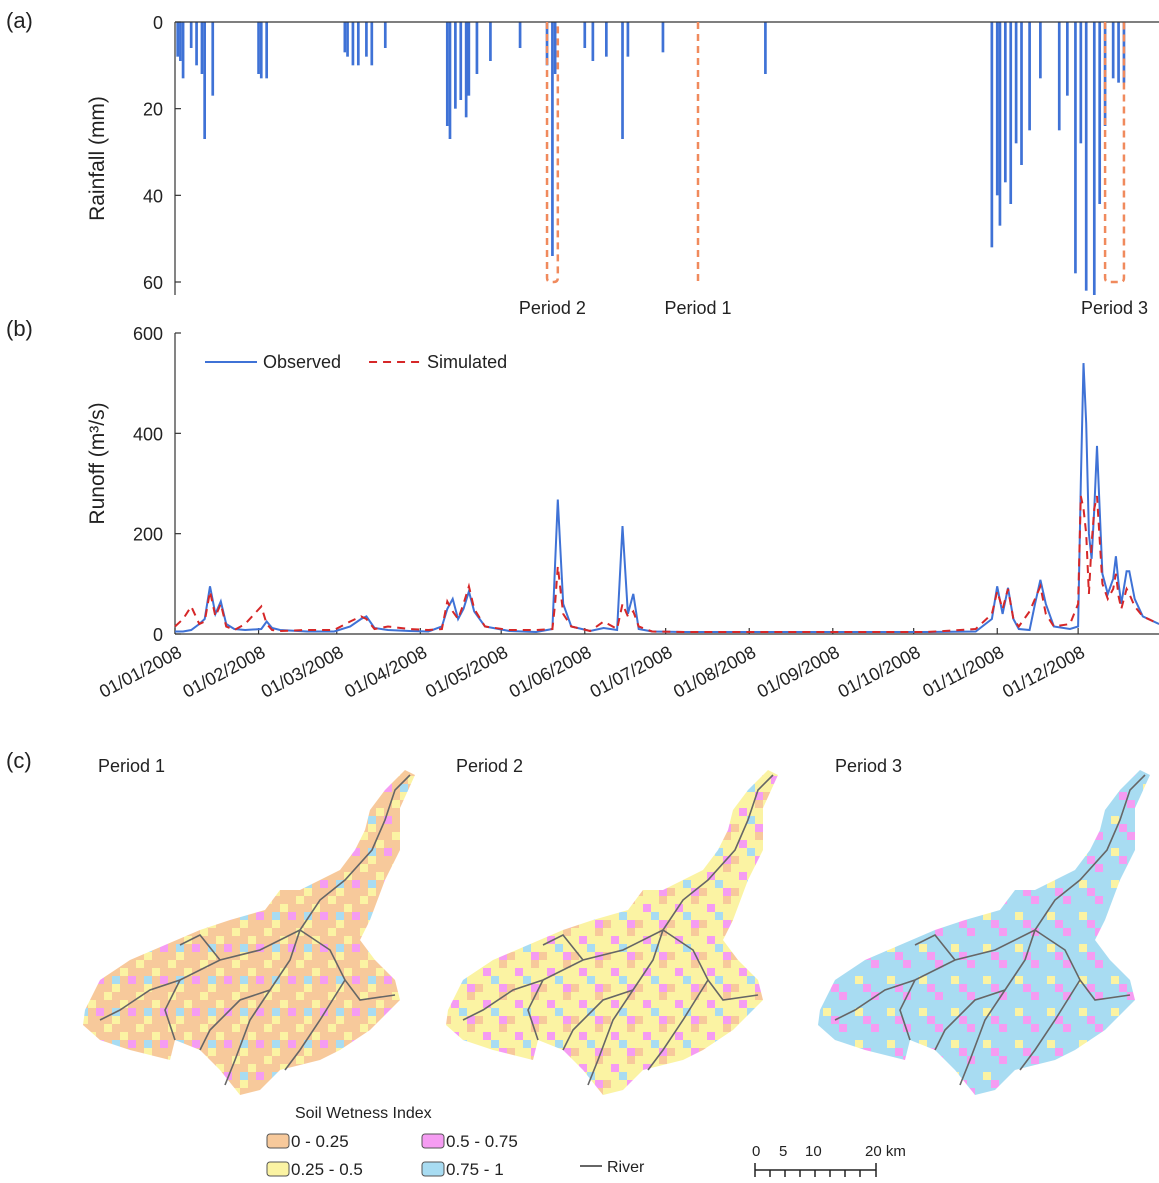  What do you see at coordinates (626, 1167) in the screenshot?
I see `river-label: River` at bounding box center [626, 1167].